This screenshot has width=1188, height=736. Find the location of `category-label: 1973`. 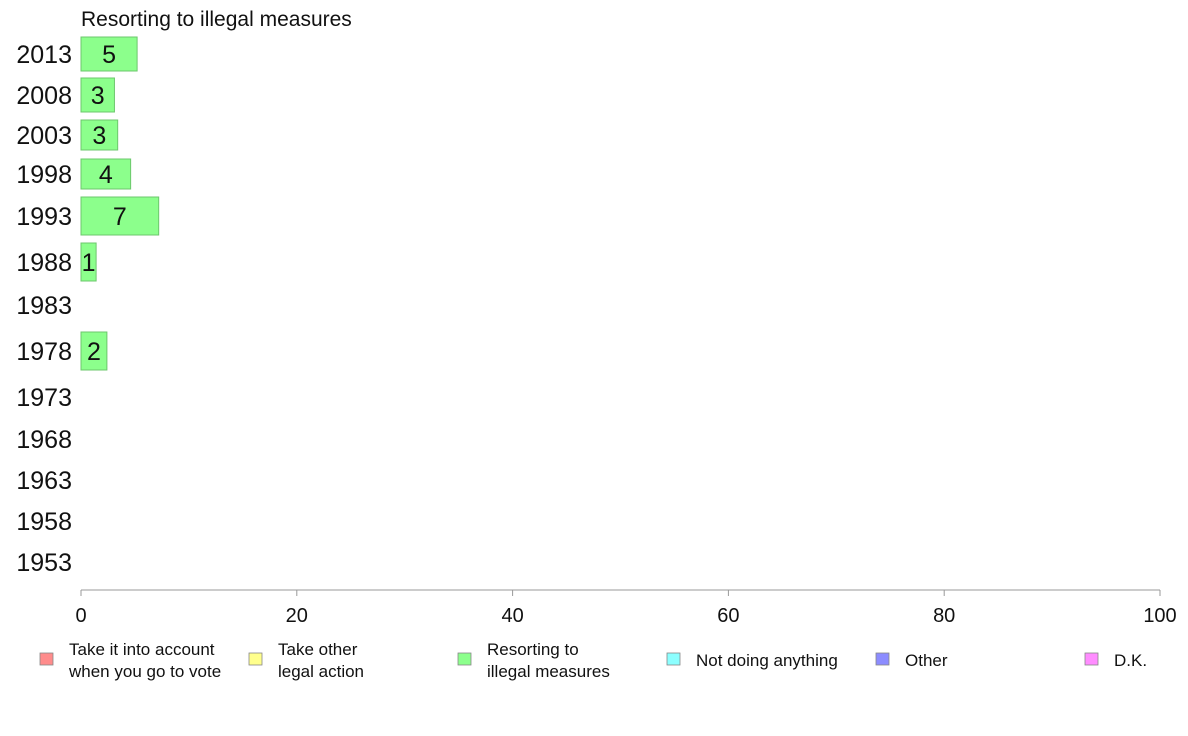

category-label: 1973 is located at coordinates (44, 398).